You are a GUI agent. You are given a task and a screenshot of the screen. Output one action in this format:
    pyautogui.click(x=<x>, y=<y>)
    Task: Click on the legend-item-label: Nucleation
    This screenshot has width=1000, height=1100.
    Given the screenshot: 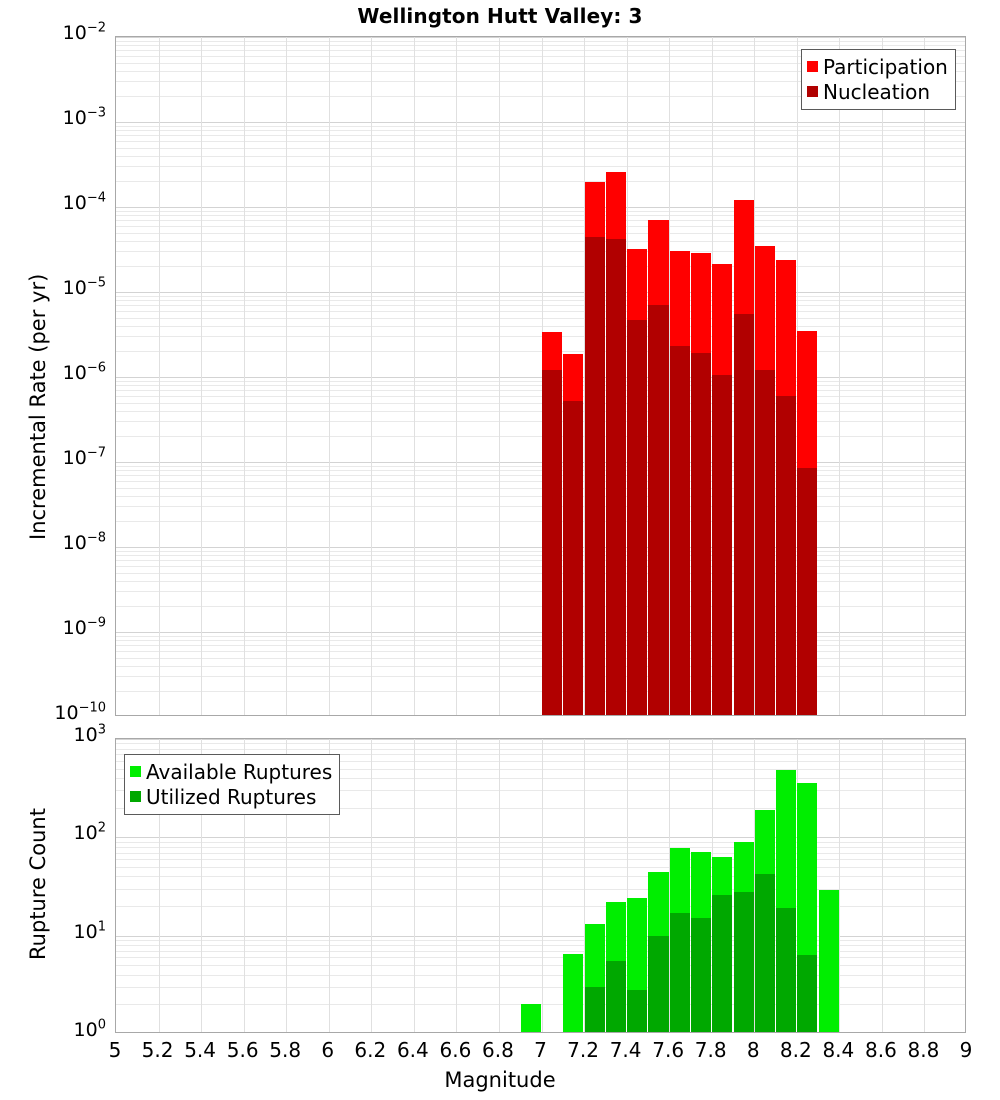 What is the action you would take?
    pyautogui.click(x=877, y=91)
    